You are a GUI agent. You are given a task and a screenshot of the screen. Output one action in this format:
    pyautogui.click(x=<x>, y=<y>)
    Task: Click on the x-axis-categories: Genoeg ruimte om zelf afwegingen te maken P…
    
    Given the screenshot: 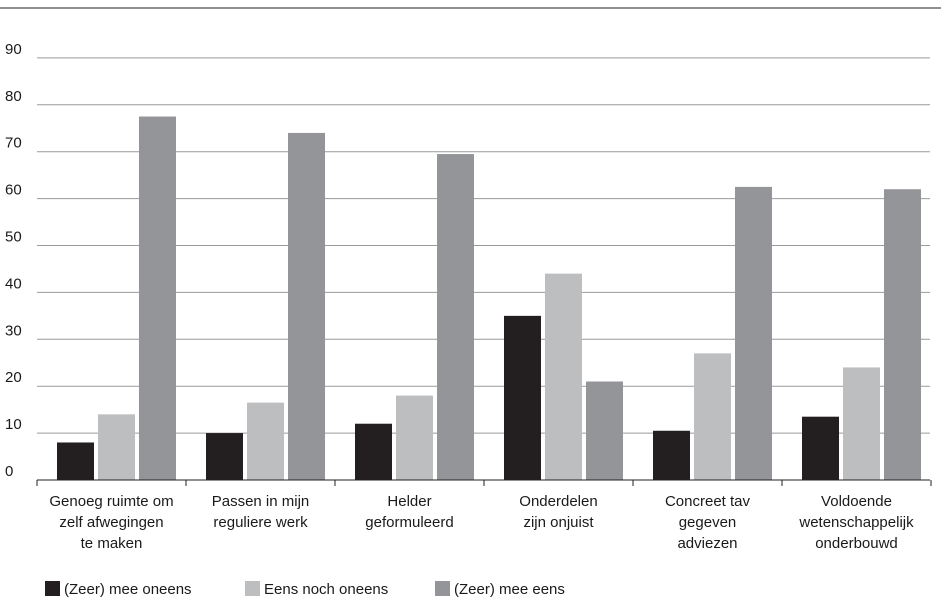 What is the action you would take?
    pyautogui.click(x=481, y=522)
    